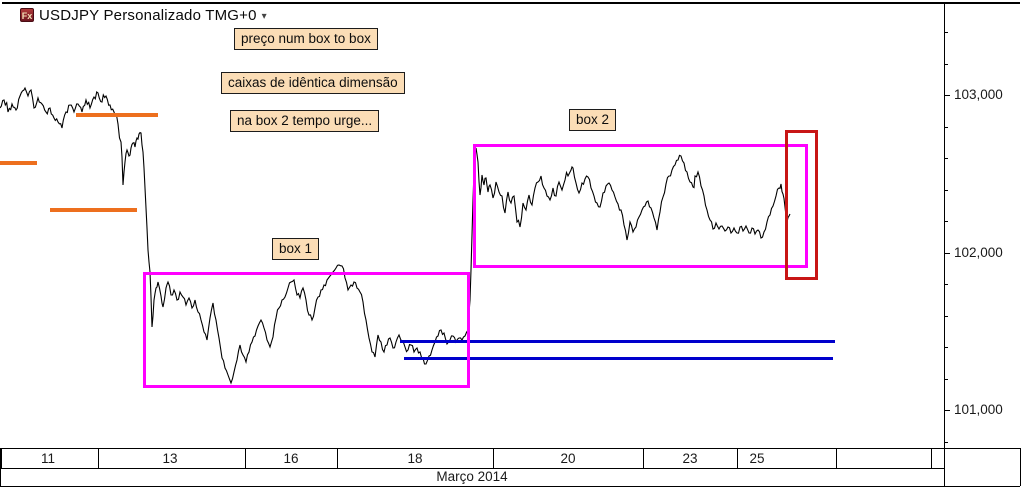 Image resolution: width=1022 pixels, height=491 pixels. Describe the element at coordinates (48, 458) in the screenshot. I see `date-label: 11` at that location.